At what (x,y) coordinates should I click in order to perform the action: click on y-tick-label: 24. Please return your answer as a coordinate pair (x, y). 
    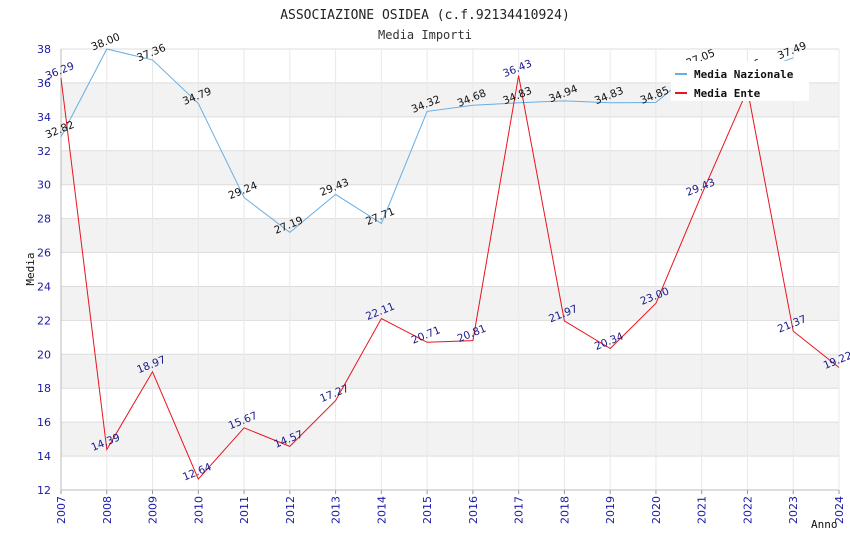
    Looking at the image, I should click on (44, 286).